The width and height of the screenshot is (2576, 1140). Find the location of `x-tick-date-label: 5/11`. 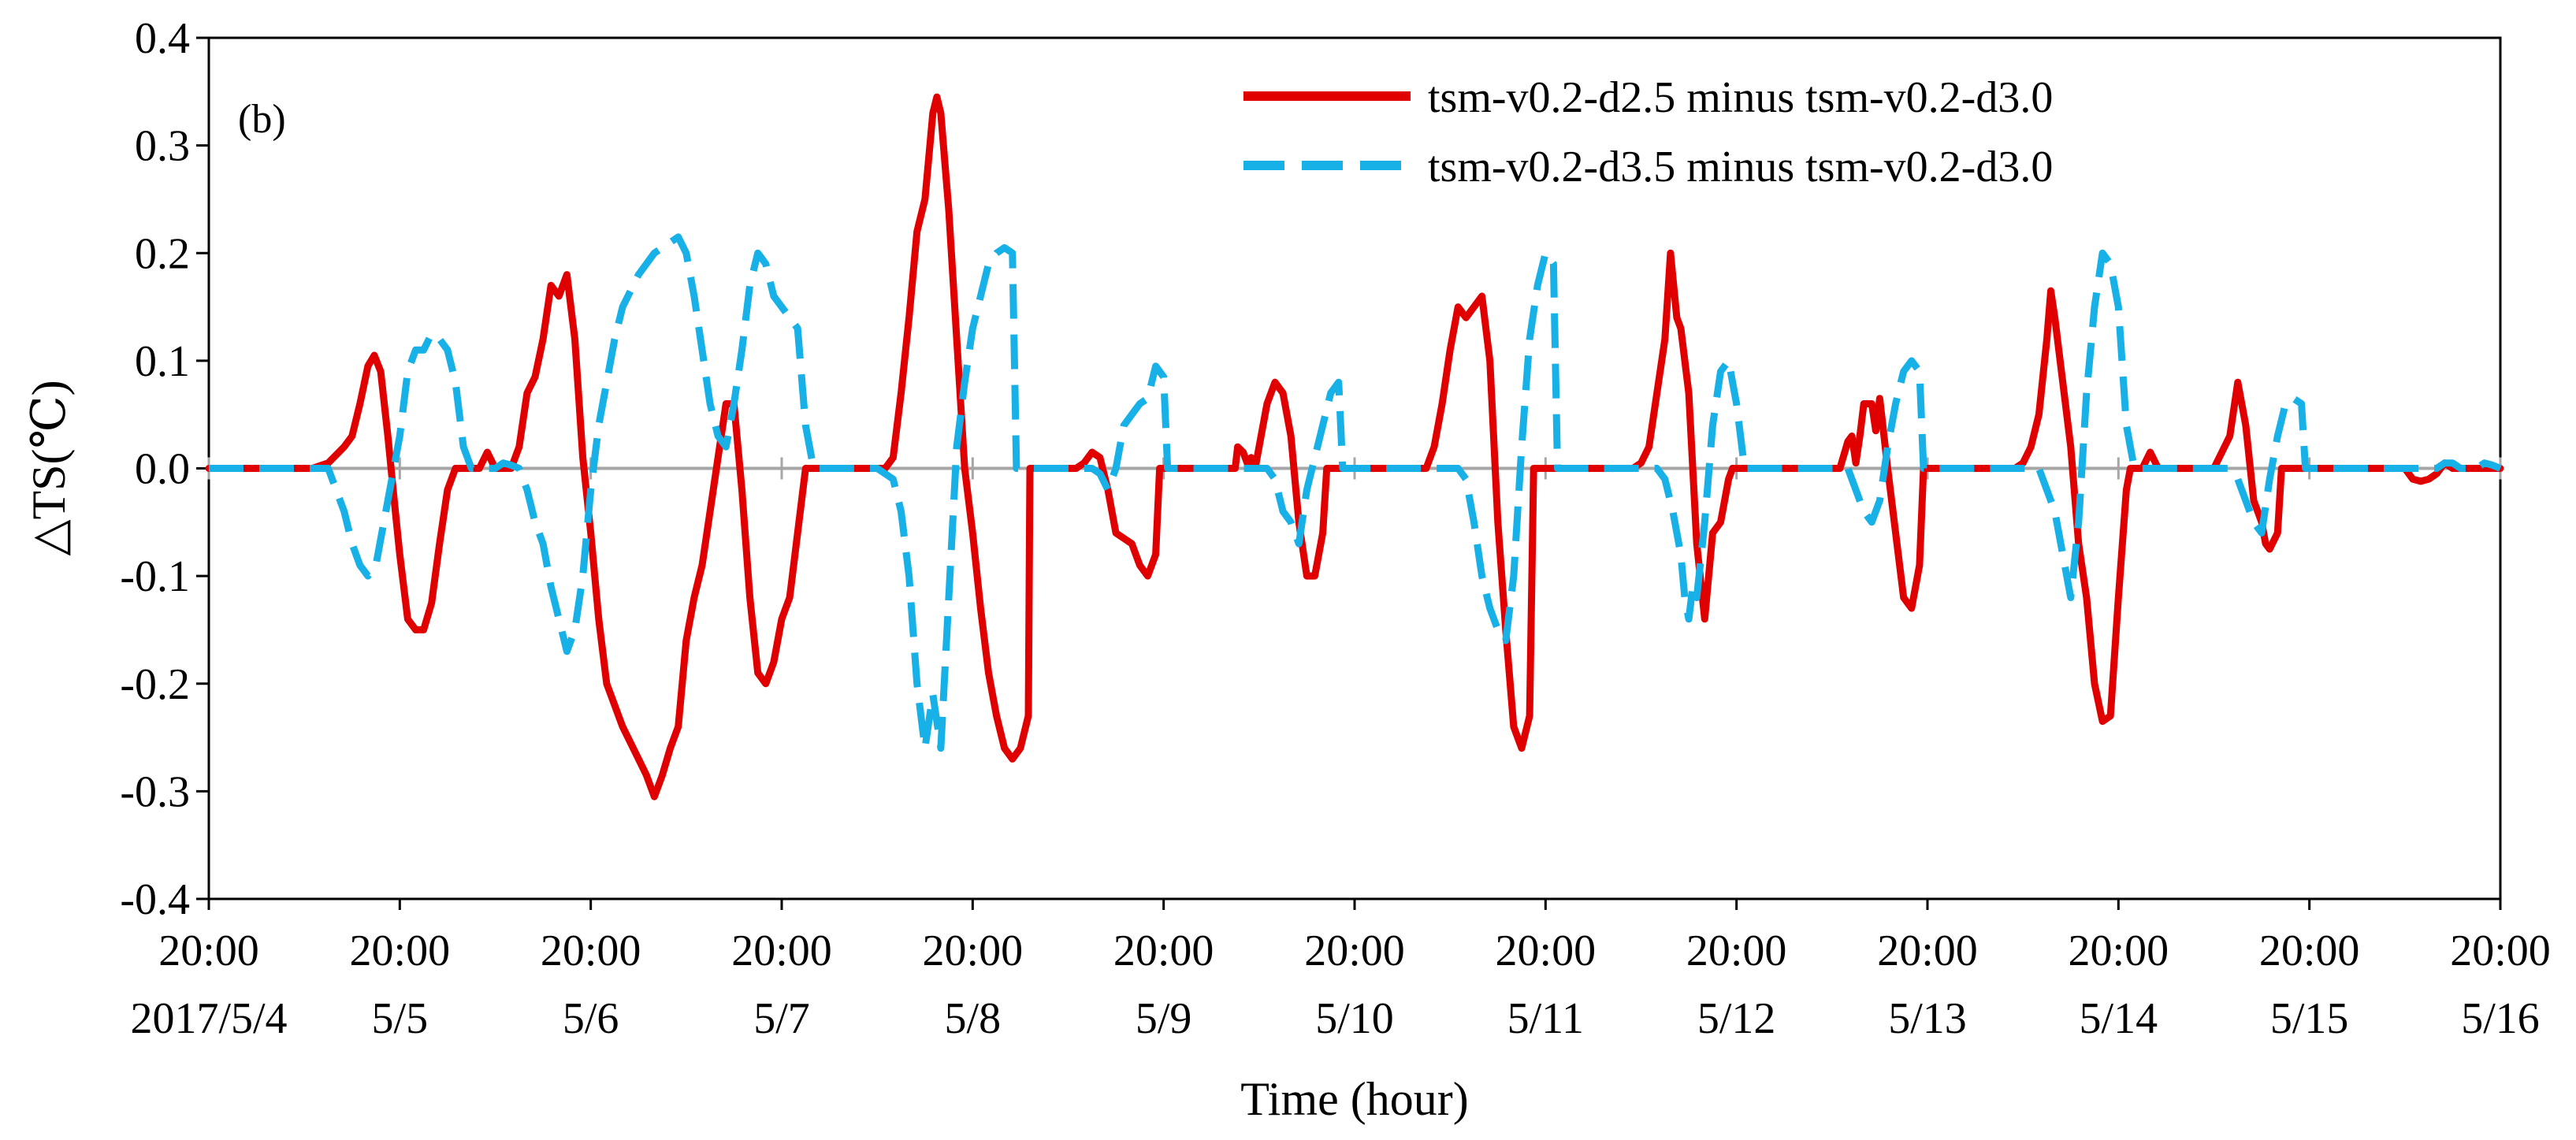

x-tick-date-label: 5/11 is located at coordinates (1545, 1018).